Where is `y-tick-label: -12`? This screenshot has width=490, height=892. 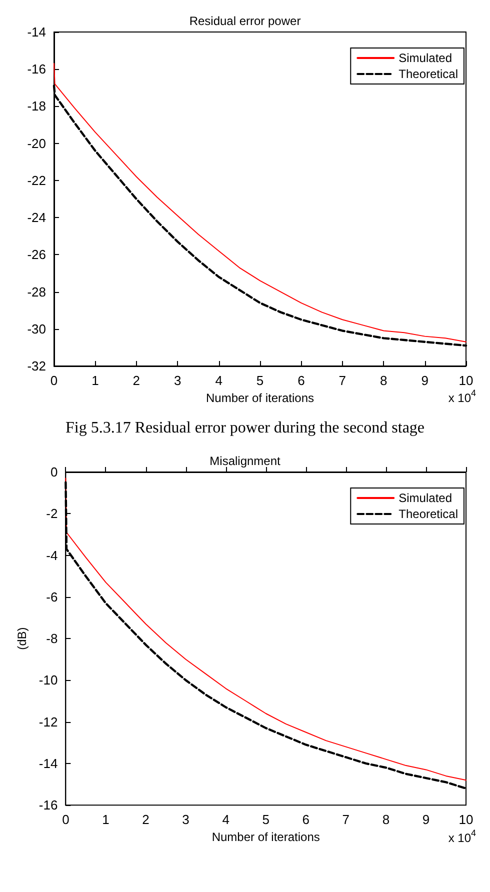 y-tick-label: -12 is located at coordinates (48, 722).